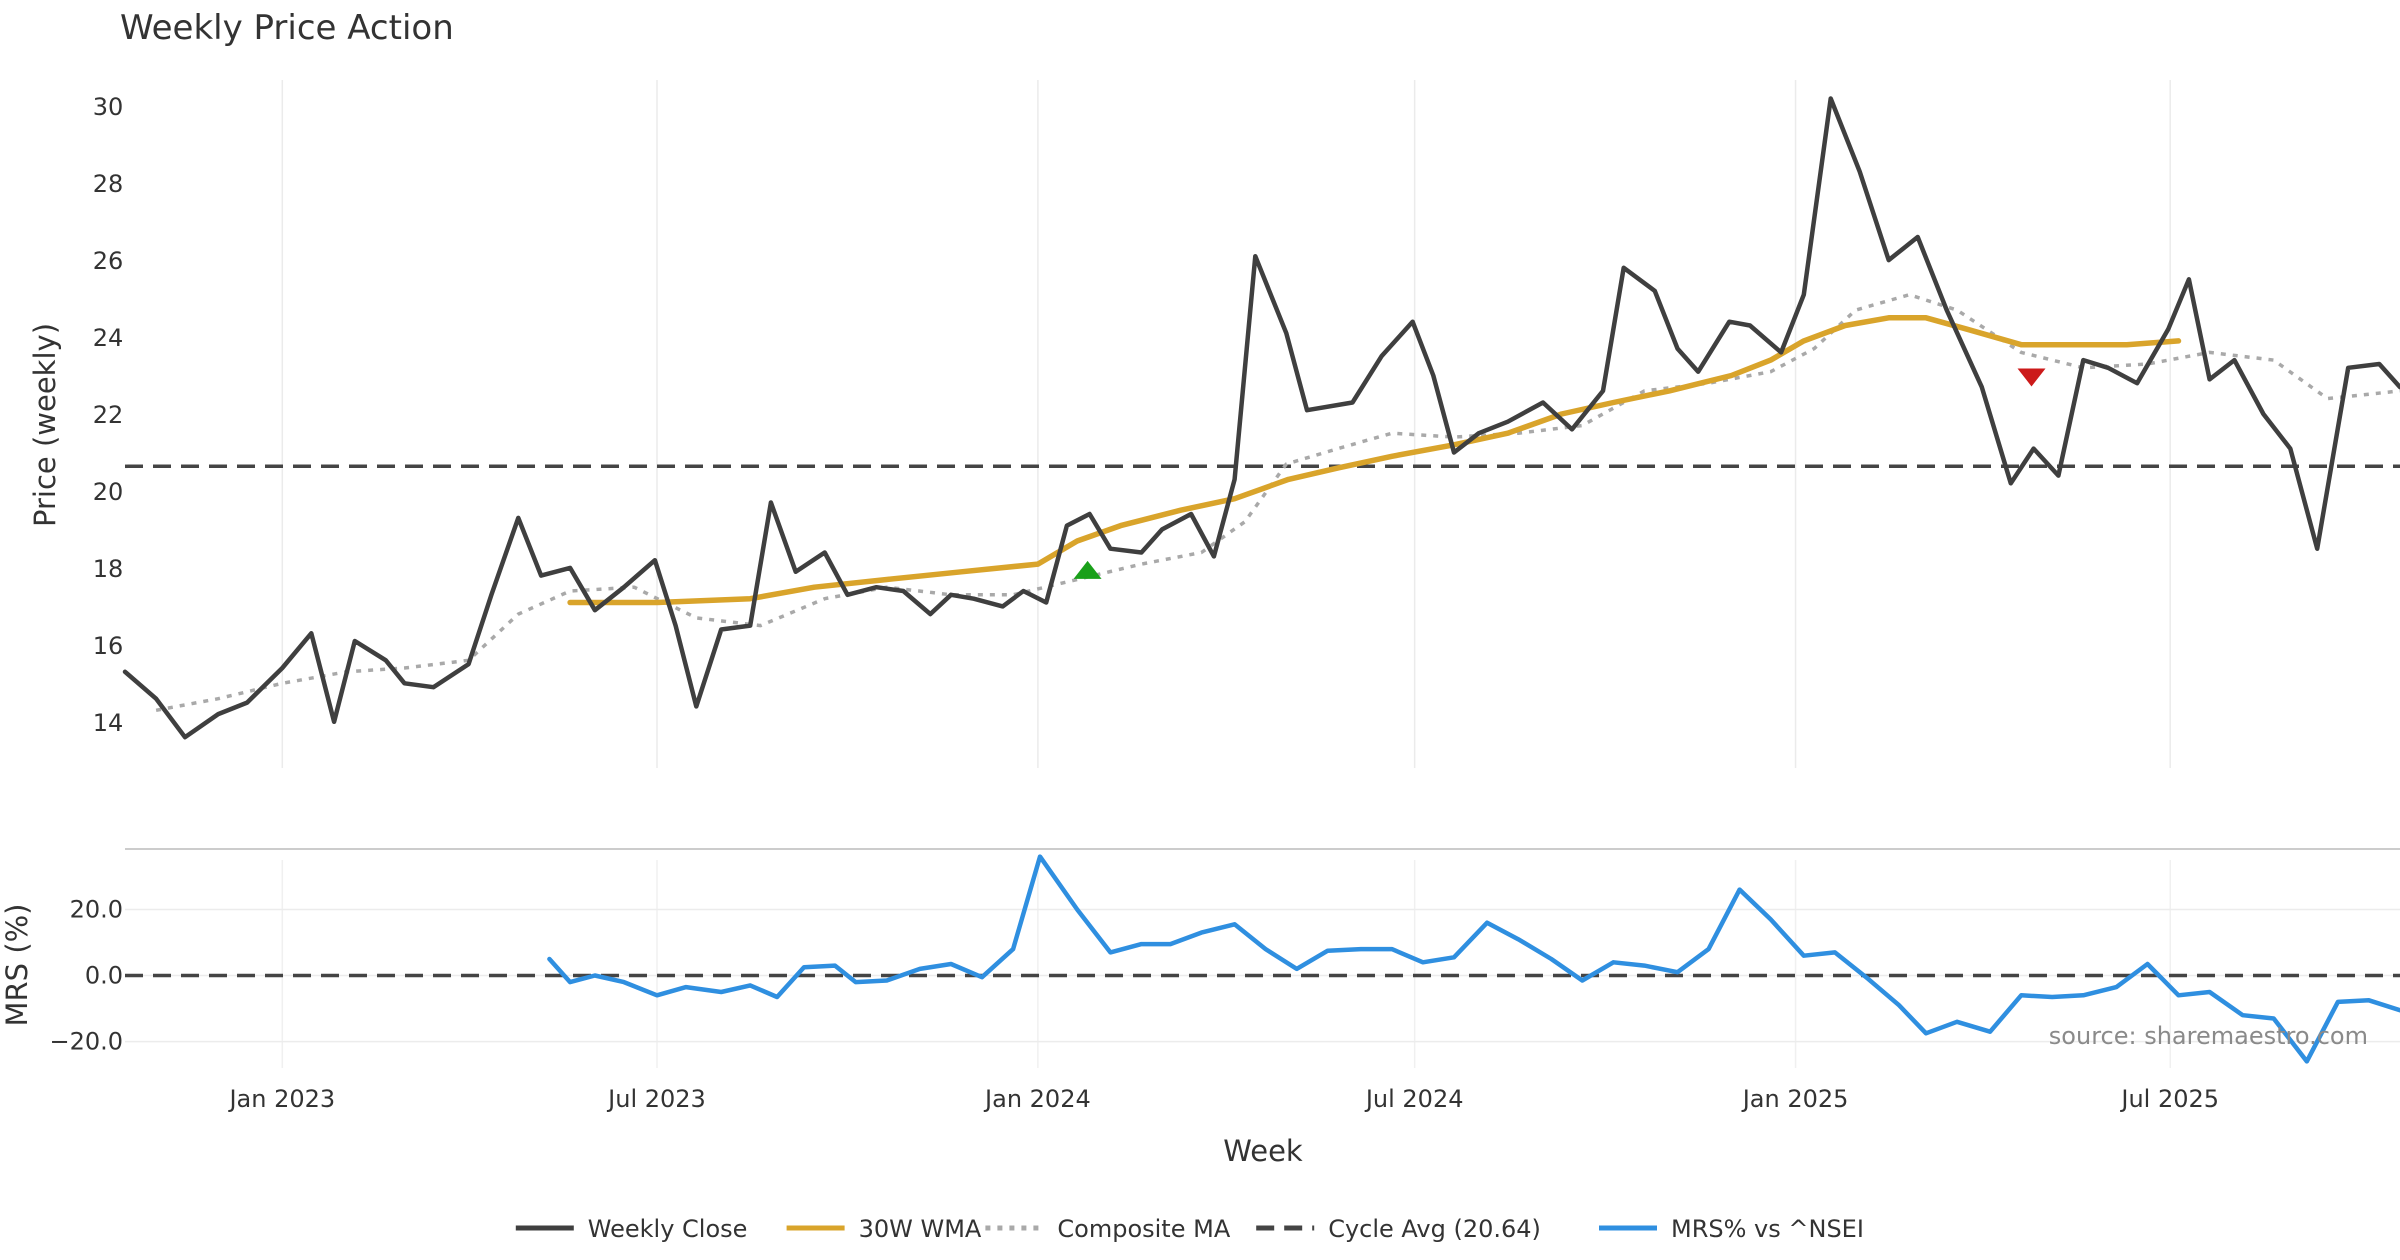 The height and width of the screenshot is (1260, 2400). I want to click on x-tick-label: Jan 2024, so click(1037, 1099).